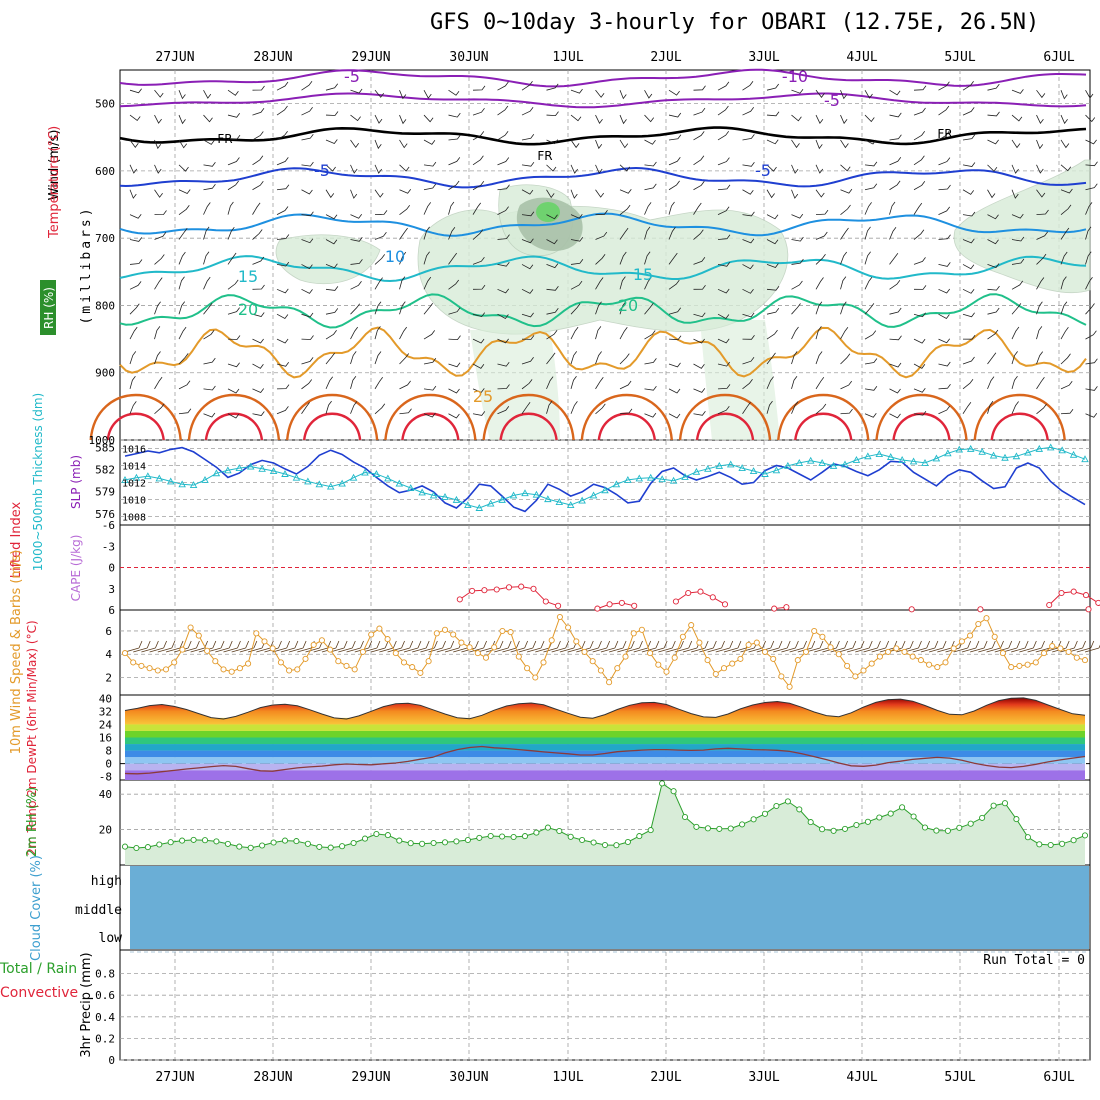  I want to click on temp-tick-label: 16, so click(105, 738).